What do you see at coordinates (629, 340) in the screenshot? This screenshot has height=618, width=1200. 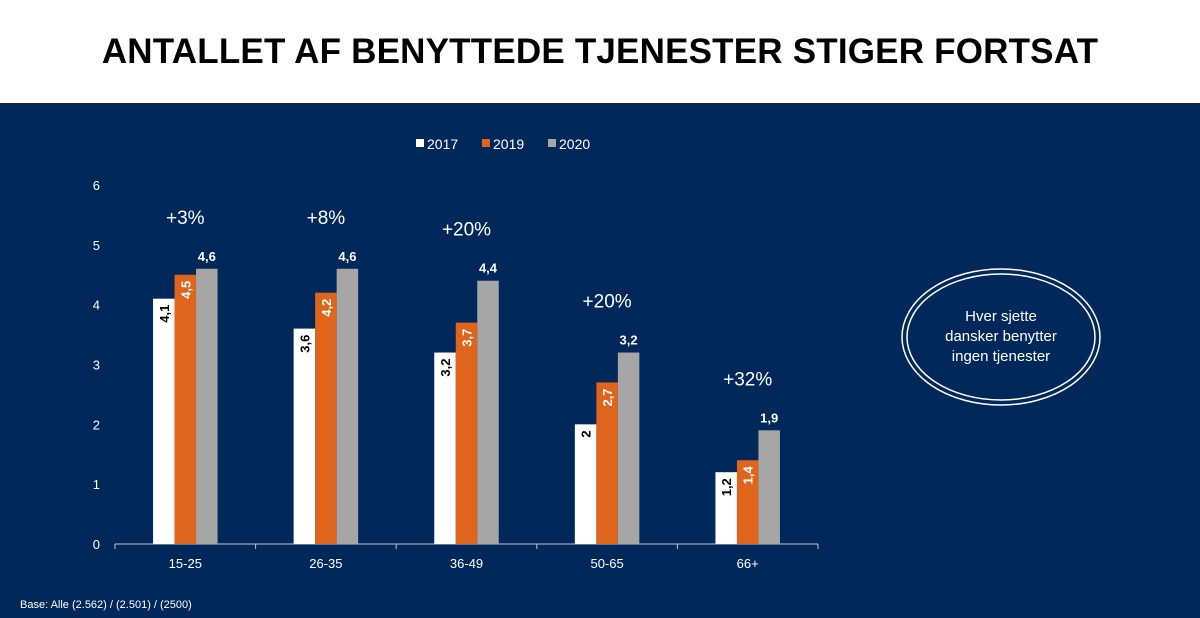 I see `data-label-2020: 3,2` at bounding box center [629, 340].